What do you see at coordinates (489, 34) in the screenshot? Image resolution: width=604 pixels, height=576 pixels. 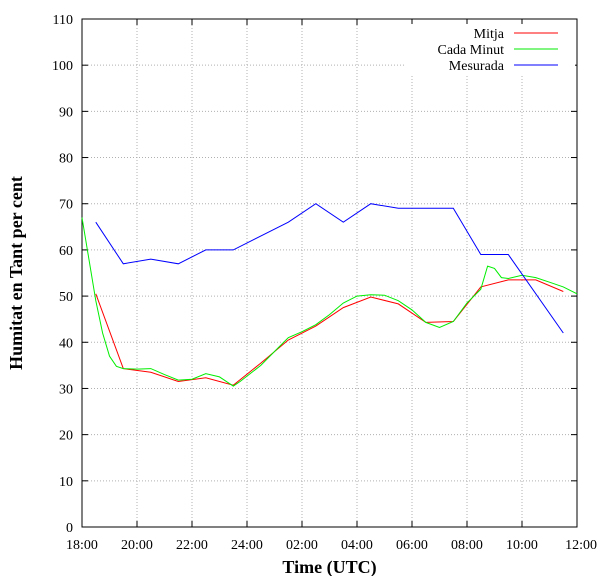 I see `legend-label: Mitja` at bounding box center [489, 34].